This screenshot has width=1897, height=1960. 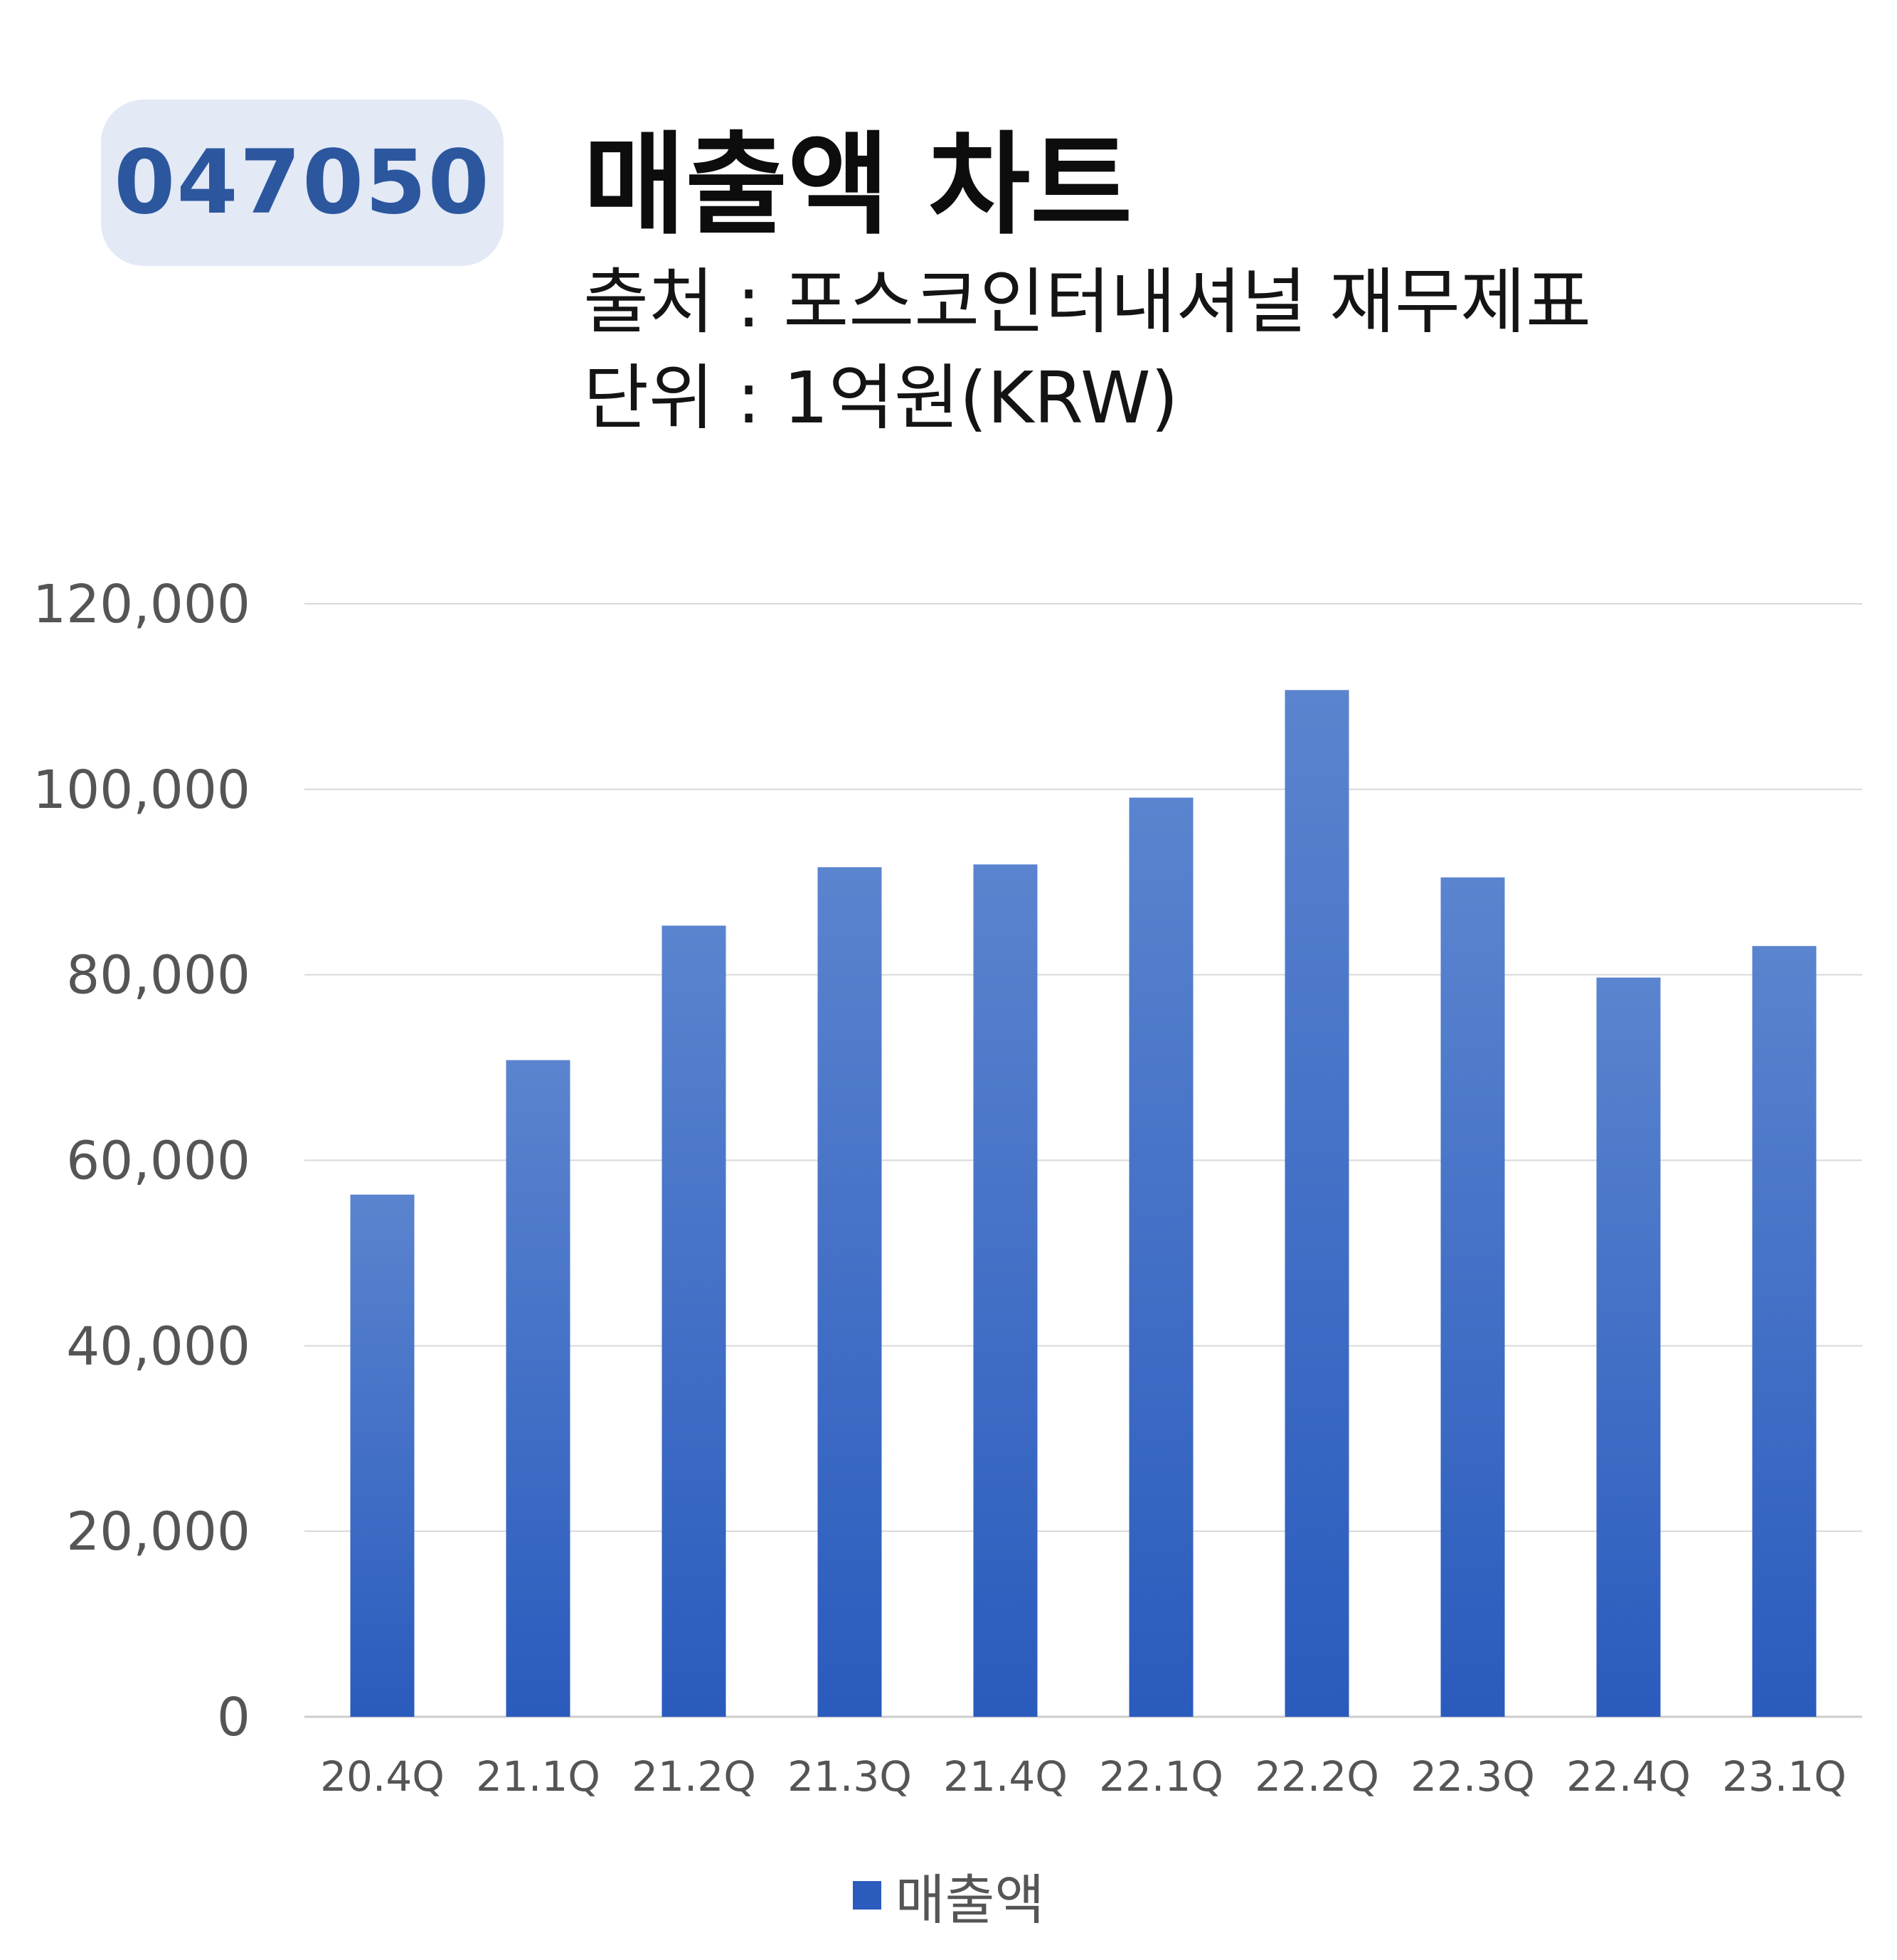 What do you see at coordinates (1317, 1776) in the screenshot?
I see `x-tick-label: 22.2Q` at bounding box center [1317, 1776].